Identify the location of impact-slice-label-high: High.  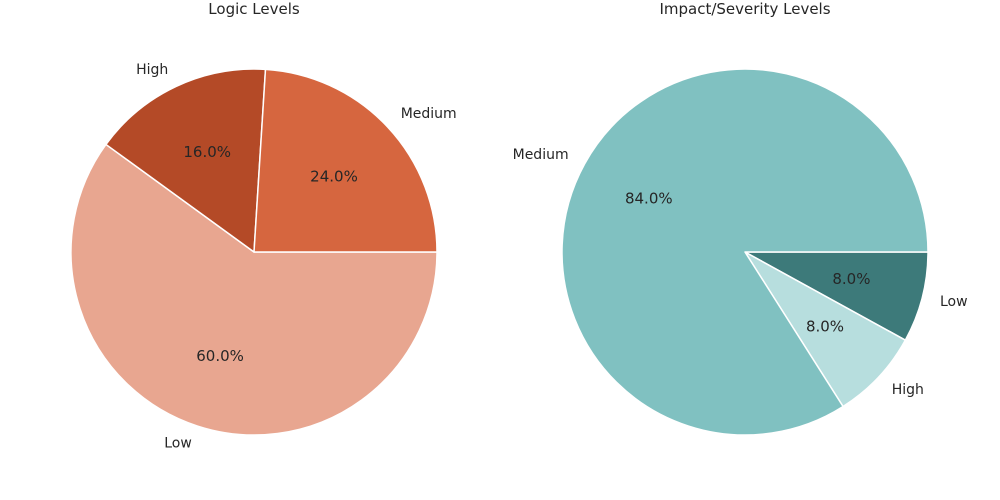
(908, 390).